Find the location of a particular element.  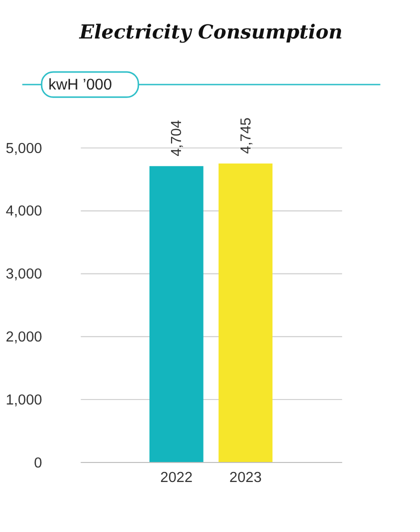

data-label: 4,704 is located at coordinates (177, 138).